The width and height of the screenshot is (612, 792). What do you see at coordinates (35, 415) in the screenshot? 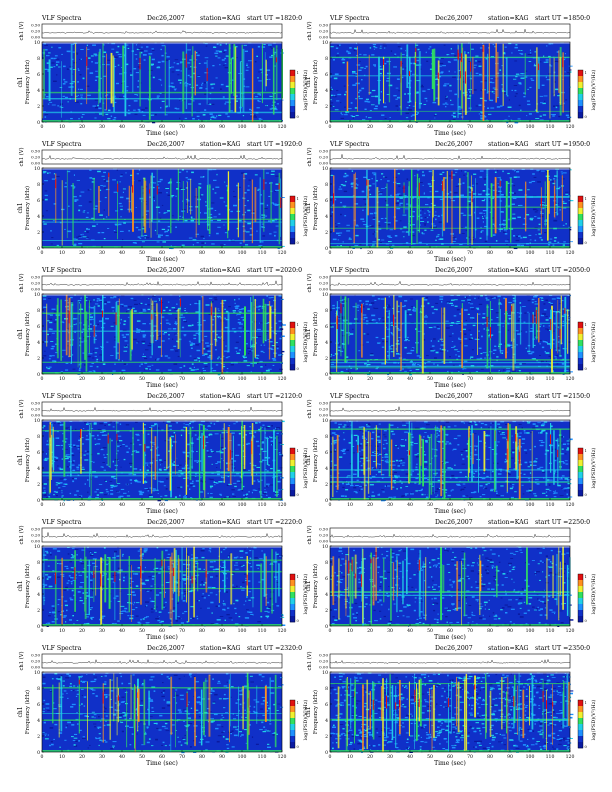
I see `ch1-tick-label: 0.00` at bounding box center [35, 415].